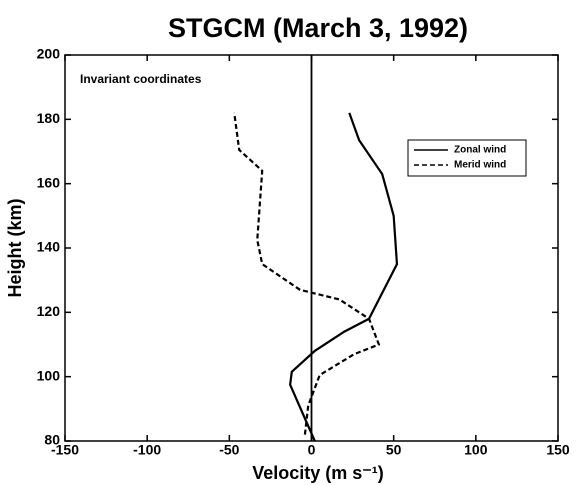  What do you see at coordinates (65, 450) in the screenshot?
I see `x-tick-label: -150` at bounding box center [65, 450].